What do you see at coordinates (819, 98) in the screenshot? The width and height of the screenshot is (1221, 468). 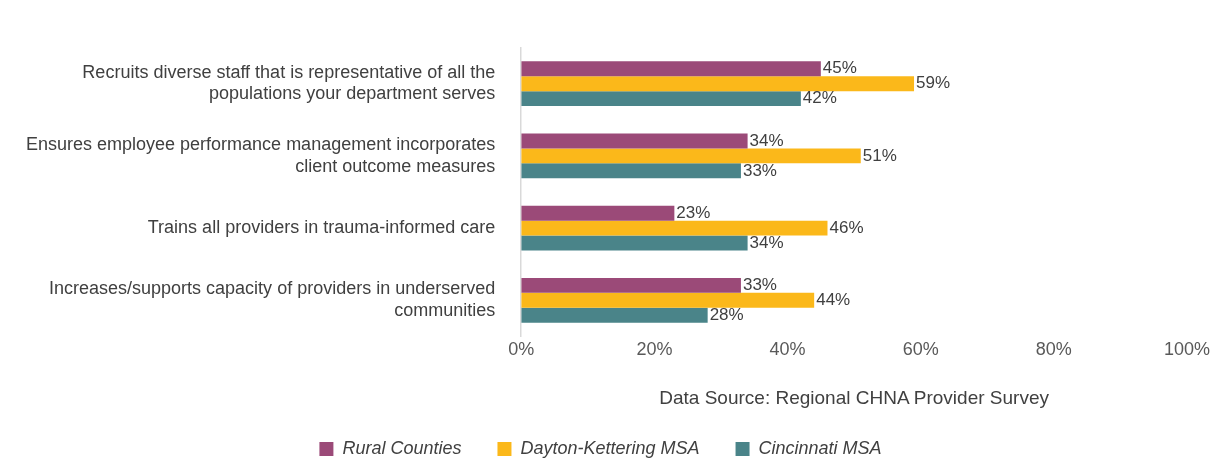 I see `data-label: 42%` at bounding box center [819, 98].